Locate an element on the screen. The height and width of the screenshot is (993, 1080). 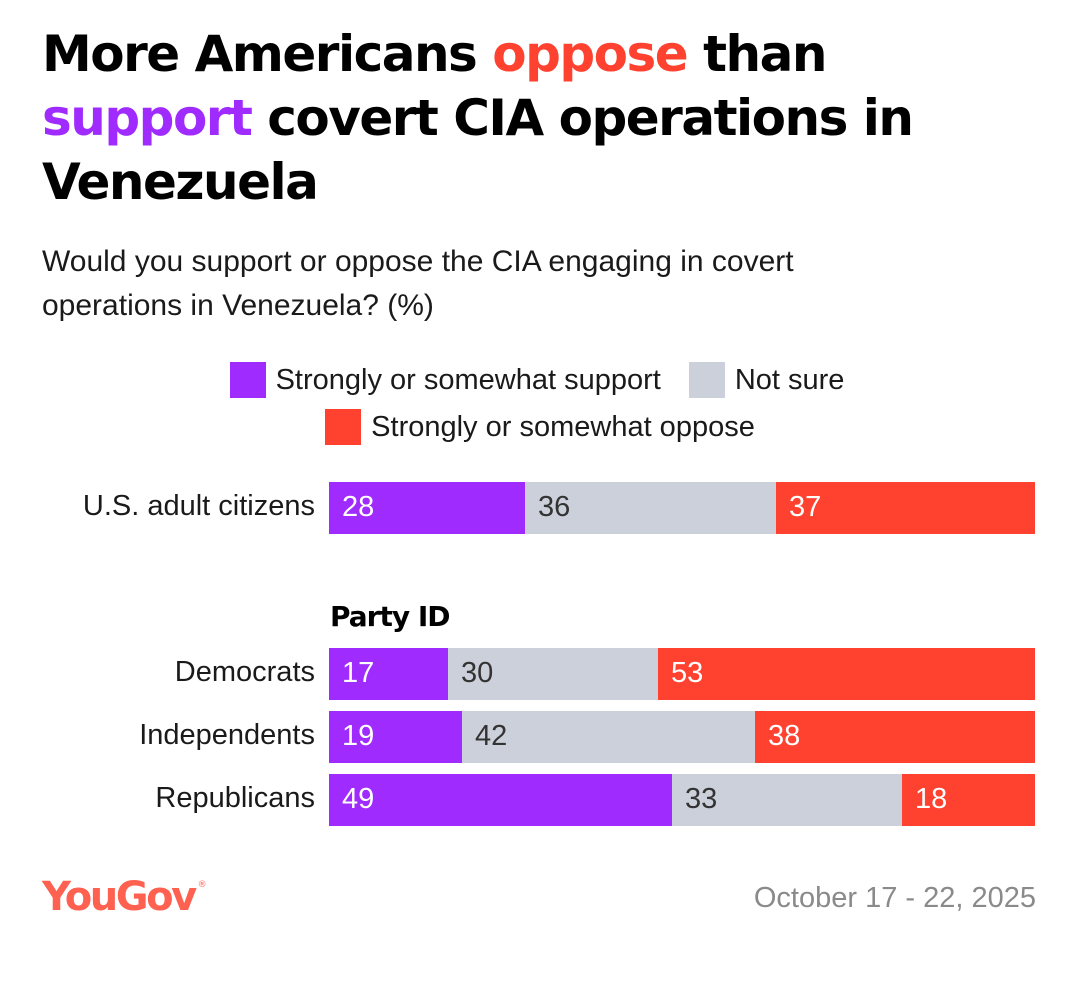
title-part: than is located at coordinates (757, 54).